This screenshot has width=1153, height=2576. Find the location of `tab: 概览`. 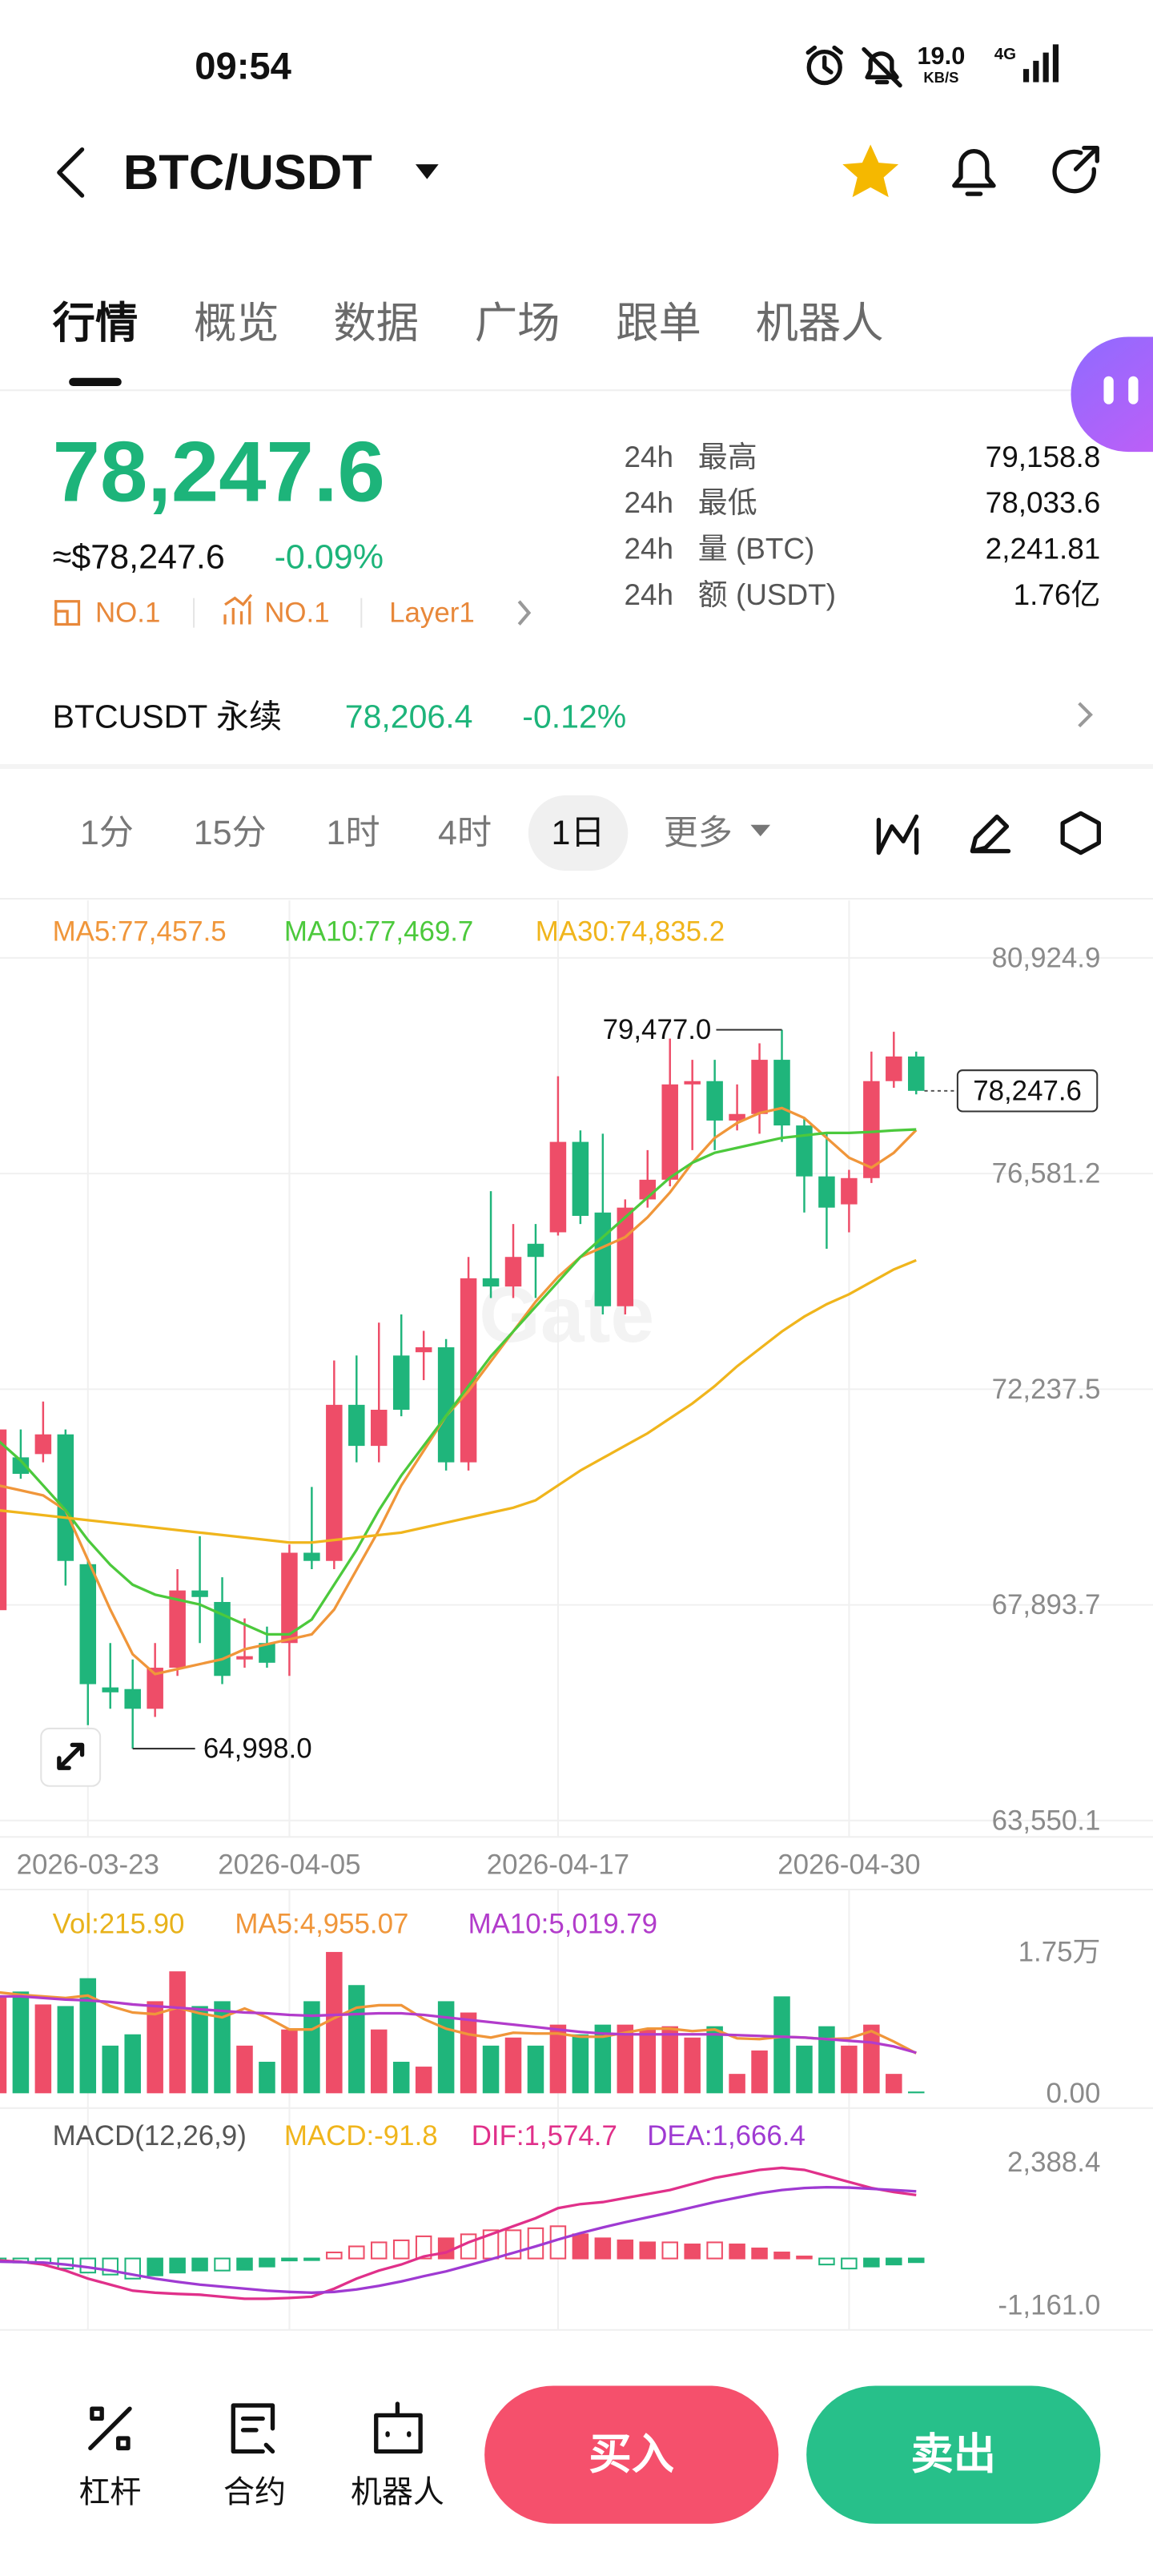

tab: 概览 is located at coordinates (237, 324).